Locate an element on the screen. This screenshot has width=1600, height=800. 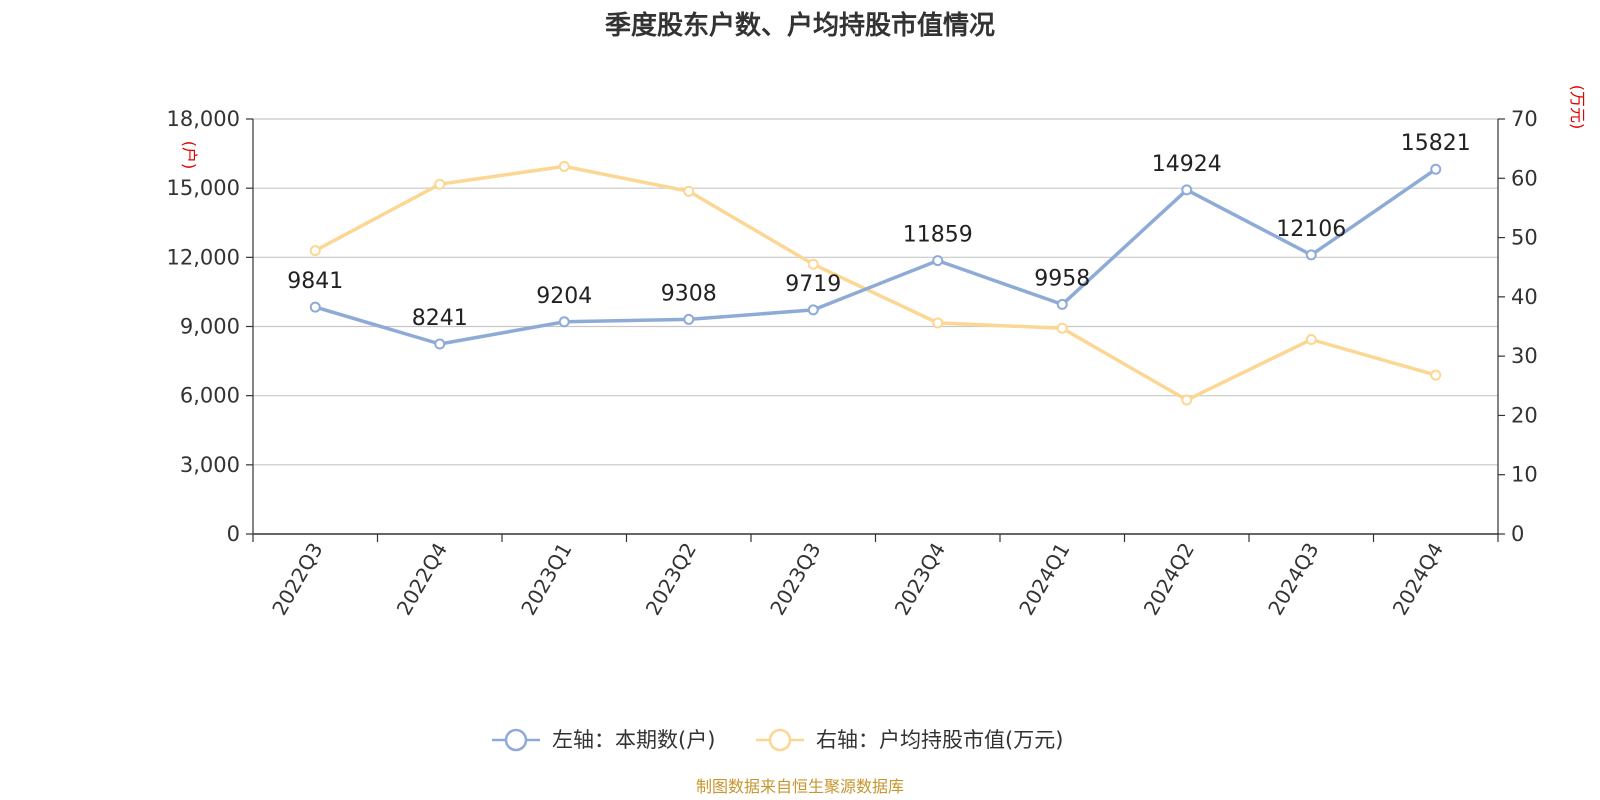
right-tick-label: 60 is located at coordinates (1524, 178).